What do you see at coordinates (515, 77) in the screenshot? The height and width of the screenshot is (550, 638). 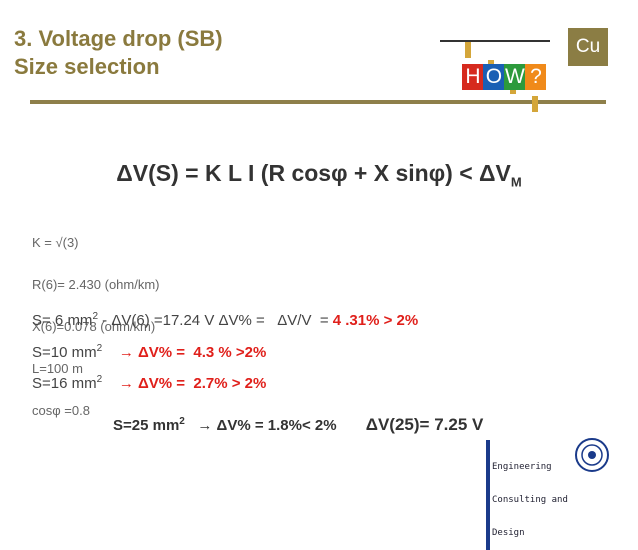 I see `logo-letter: W` at bounding box center [515, 77].